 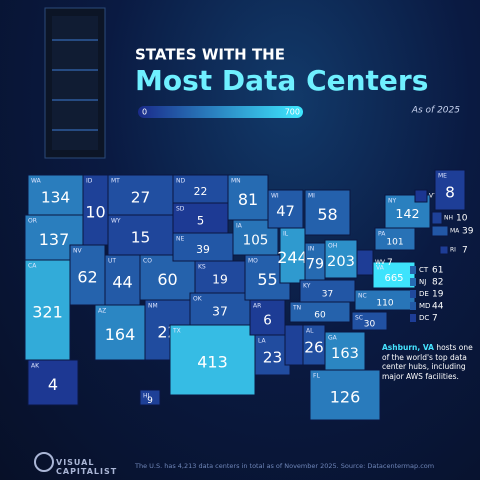 What do you see at coordinates (202, 267) in the screenshot?
I see `state-label: KS` at bounding box center [202, 267].